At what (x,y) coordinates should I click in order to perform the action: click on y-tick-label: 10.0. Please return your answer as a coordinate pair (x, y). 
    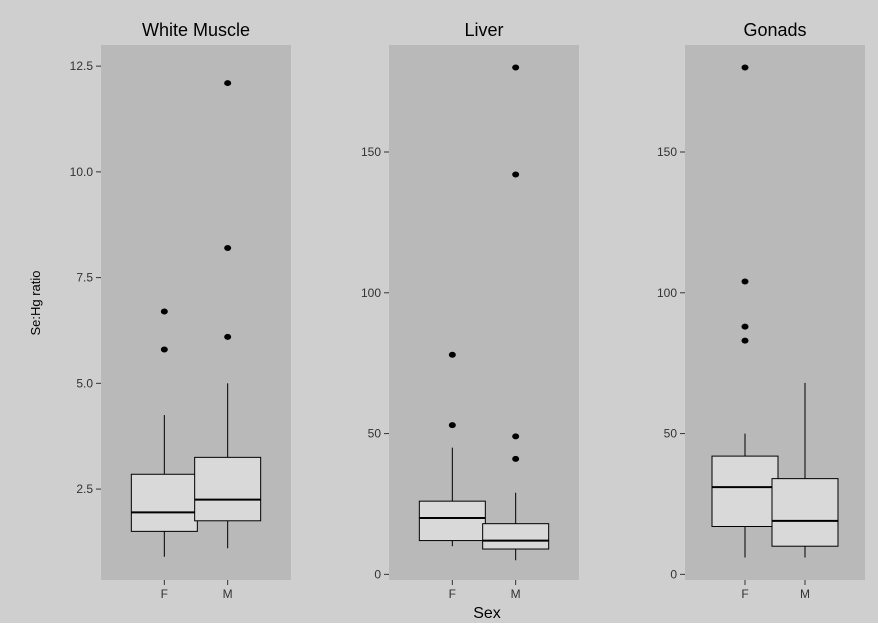
    Looking at the image, I should click on (82, 172).